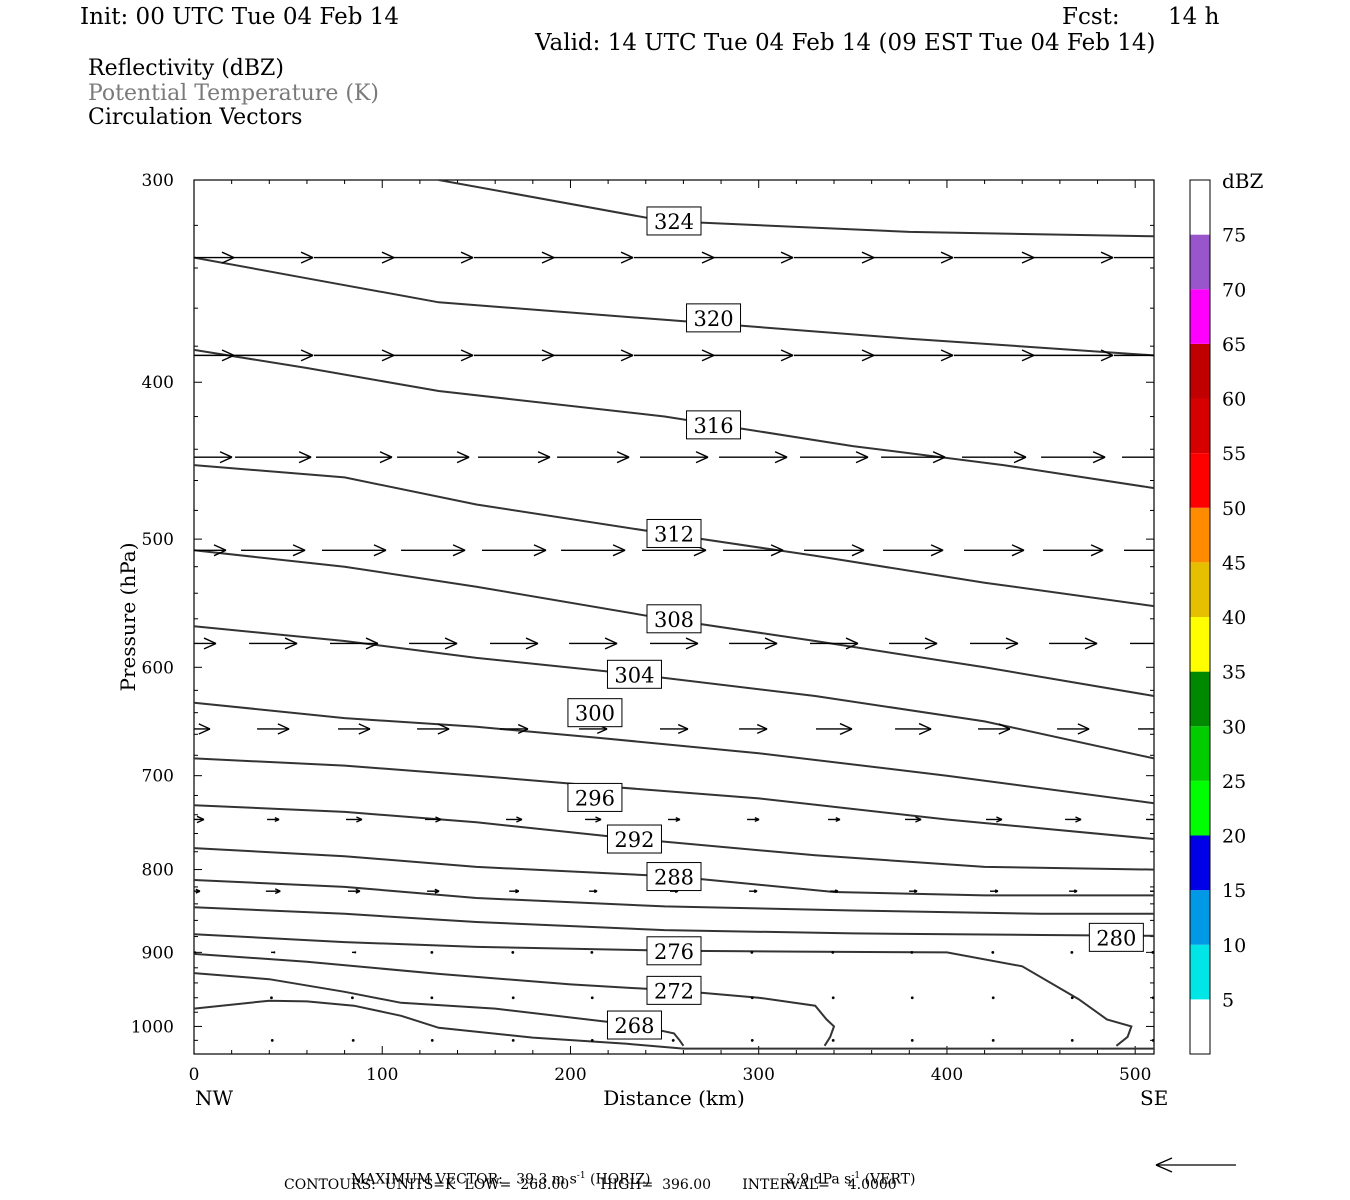  What do you see at coordinates (947, 1075) in the screenshot?
I see `x-tick-label: 400` at bounding box center [947, 1075].